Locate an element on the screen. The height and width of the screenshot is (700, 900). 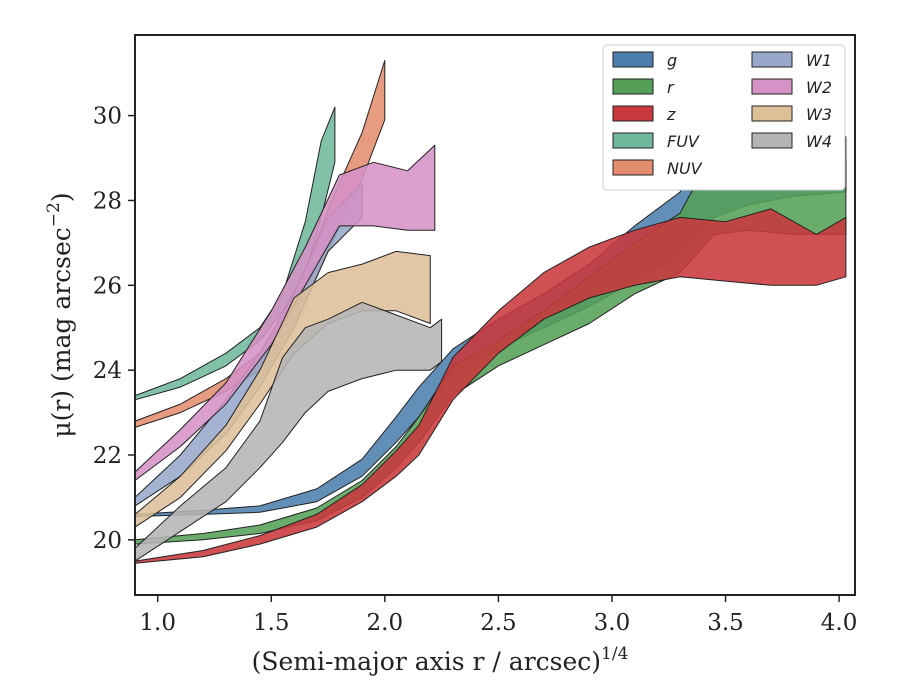
x-tick-label: 2.5 is located at coordinates (498, 623).